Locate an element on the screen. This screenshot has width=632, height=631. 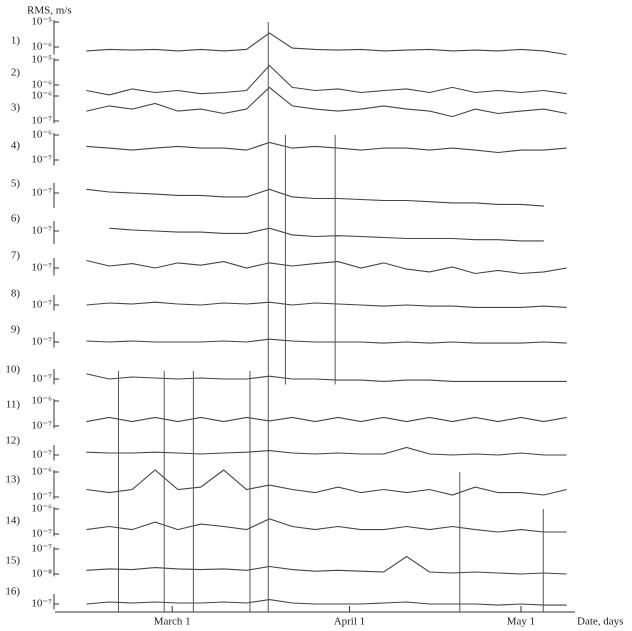
panel-label: 4) is located at coordinates (16, 146).